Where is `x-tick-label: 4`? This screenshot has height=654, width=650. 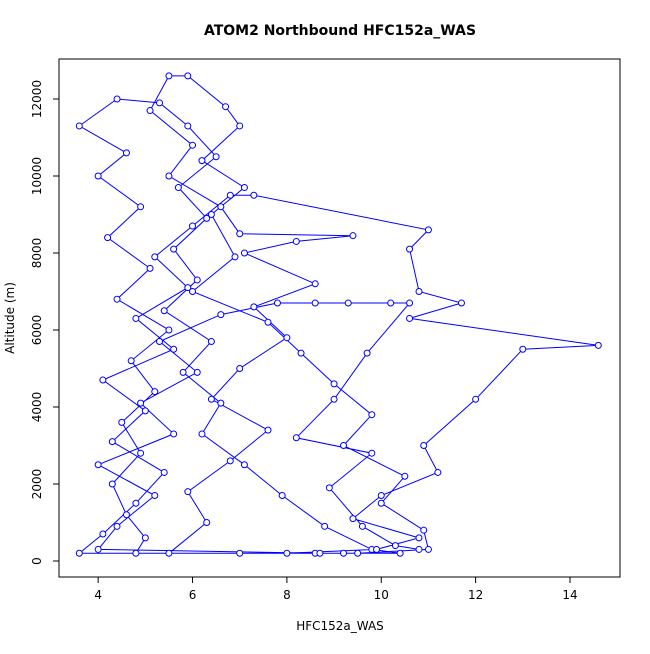 x-tick-label: 4 is located at coordinates (98, 595).